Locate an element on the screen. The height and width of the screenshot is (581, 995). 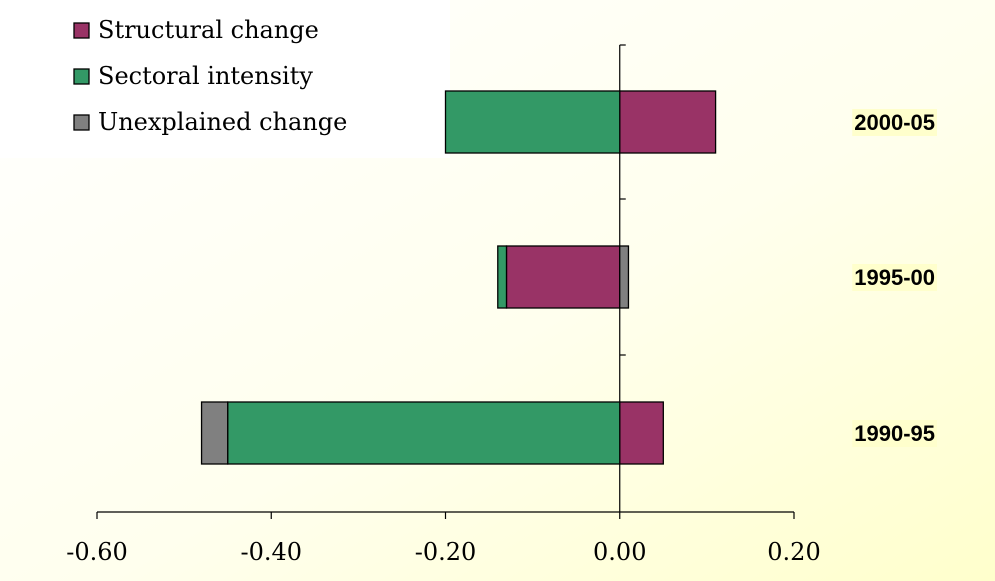
x-tick-label: -0.40 is located at coordinates (271, 552).